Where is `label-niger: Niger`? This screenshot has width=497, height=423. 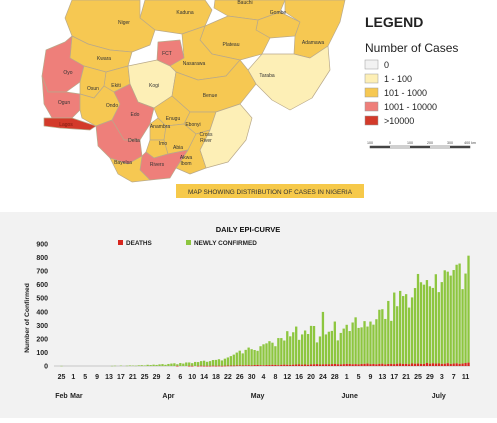 label-niger: Niger is located at coordinates (124, 23).